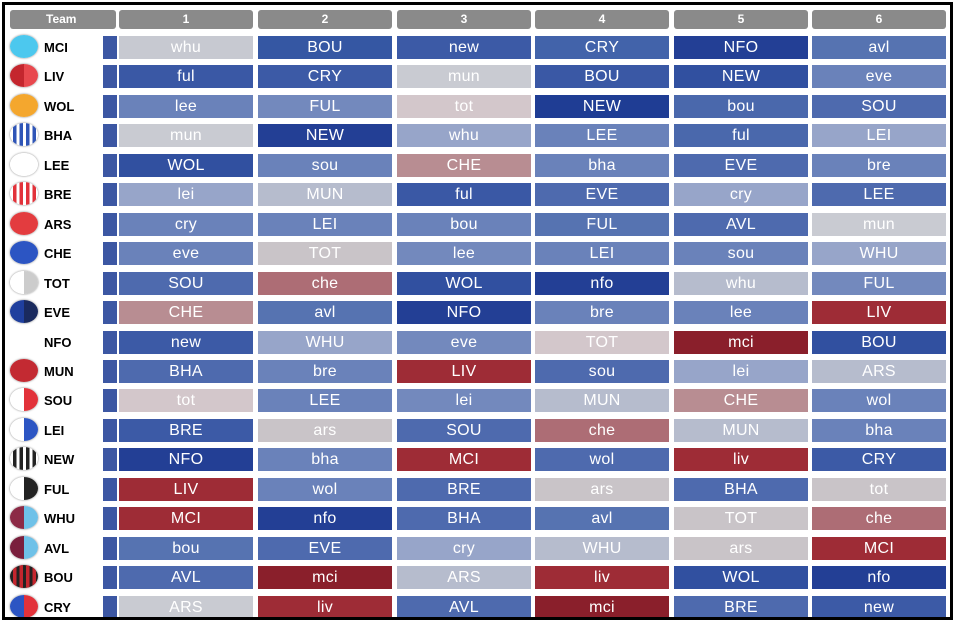 The height and width of the screenshot is (622, 955). Describe the element at coordinates (602, 224) in the screenshot. I see `fixture-cell: FUL` at that location.